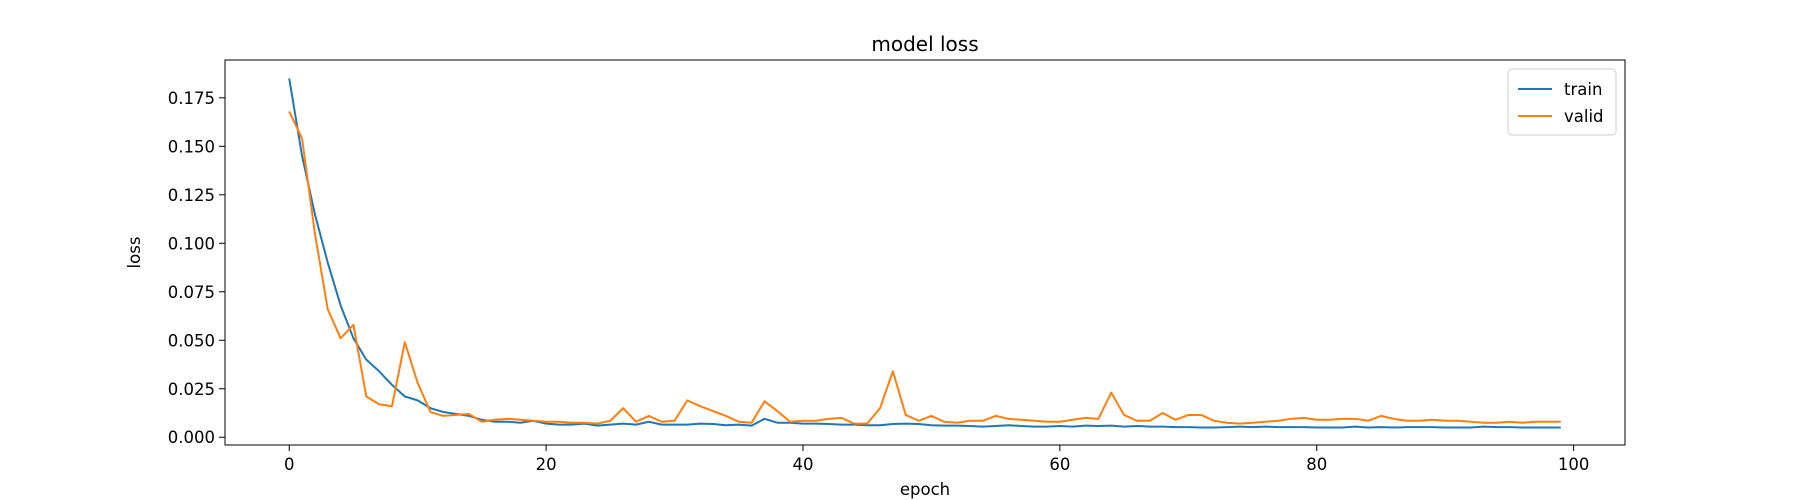  Describe the element at coordinates (924, 44) in the screenshot. I see `chart-title: model loss` at that location.